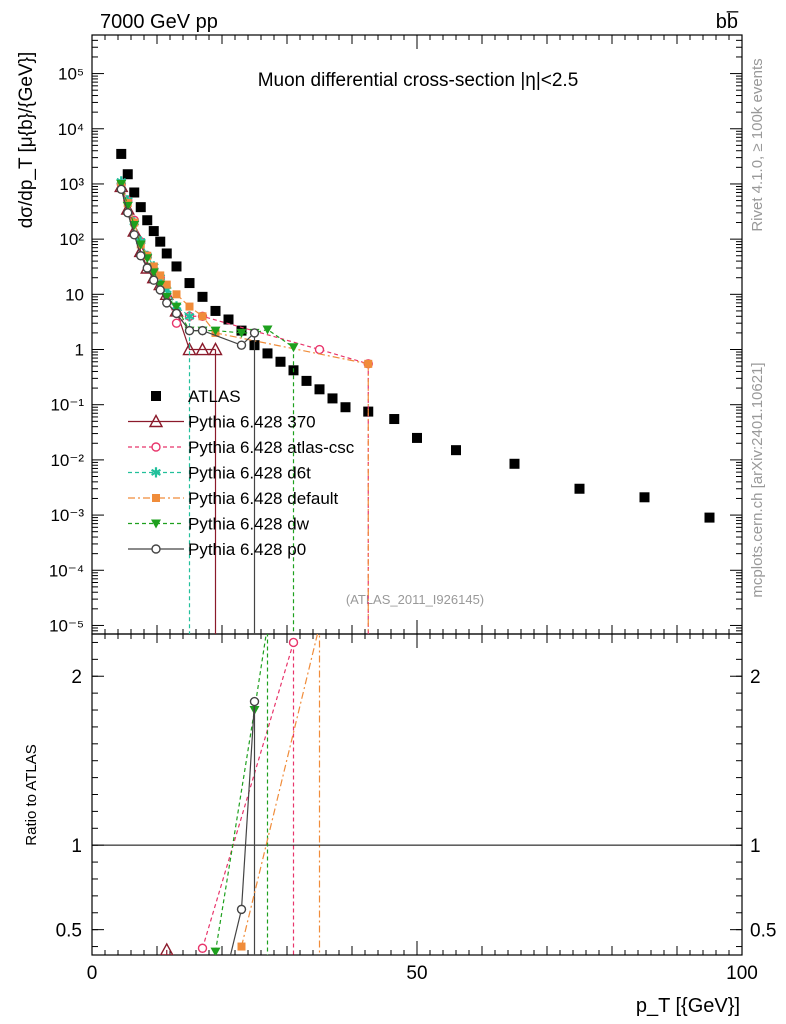  I want to click on y-tick-label: 10⁻¹, so click(67, 405).